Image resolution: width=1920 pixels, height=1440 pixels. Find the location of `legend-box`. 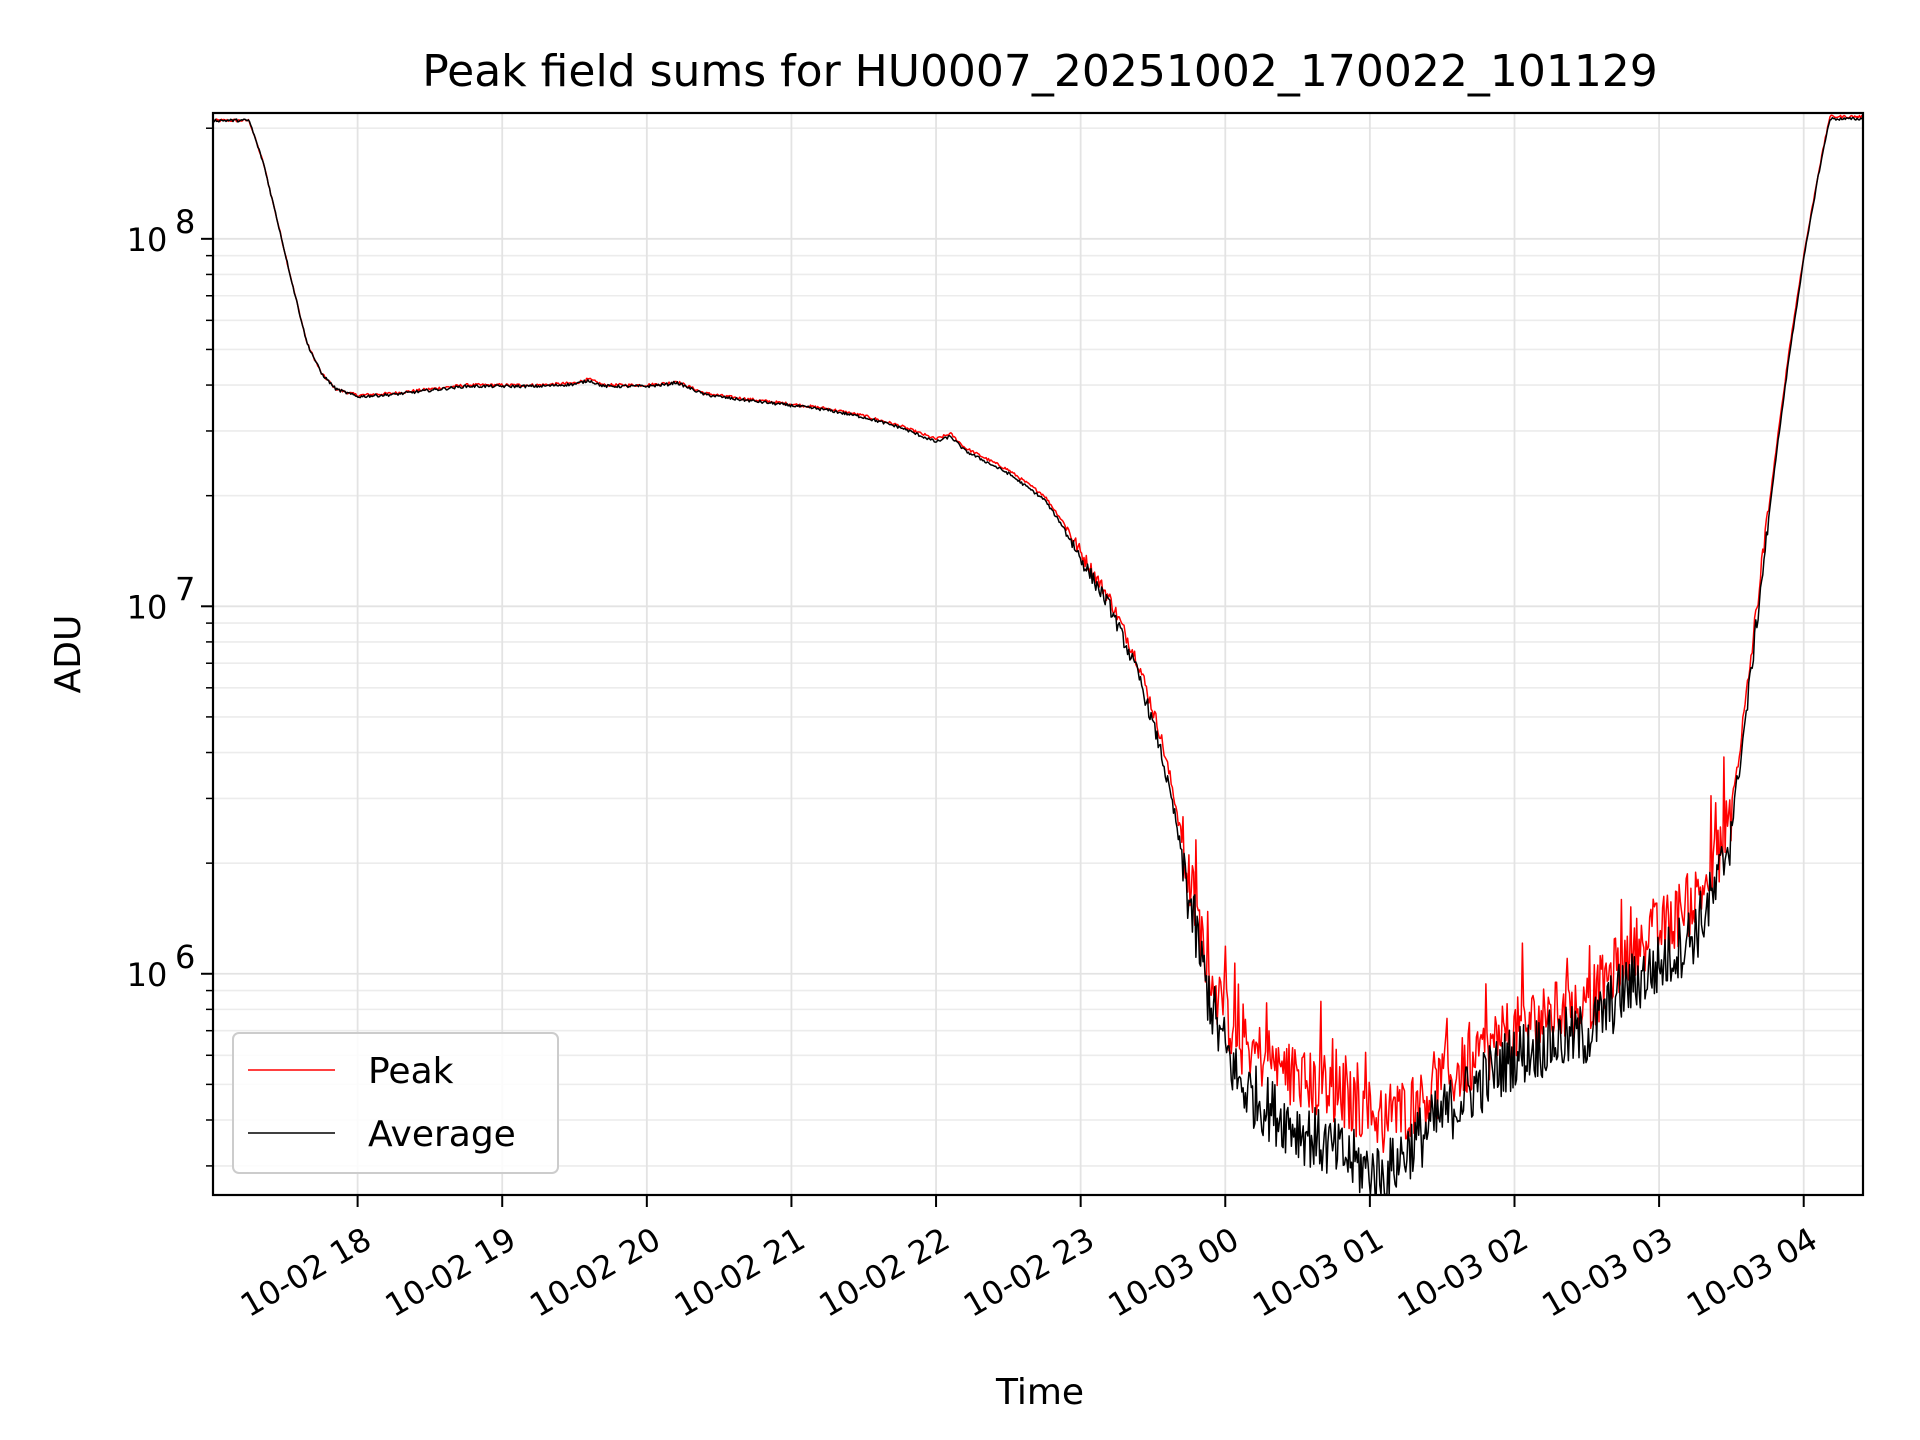

legend-box is located at coordinates (395, 1103).